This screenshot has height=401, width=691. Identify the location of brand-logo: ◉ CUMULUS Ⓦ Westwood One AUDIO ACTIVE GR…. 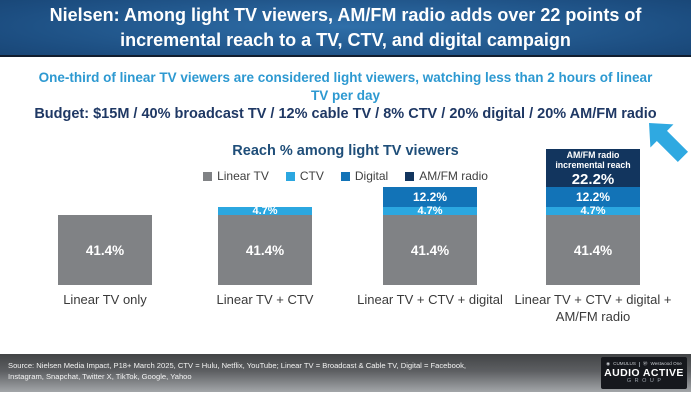
(644, 373).